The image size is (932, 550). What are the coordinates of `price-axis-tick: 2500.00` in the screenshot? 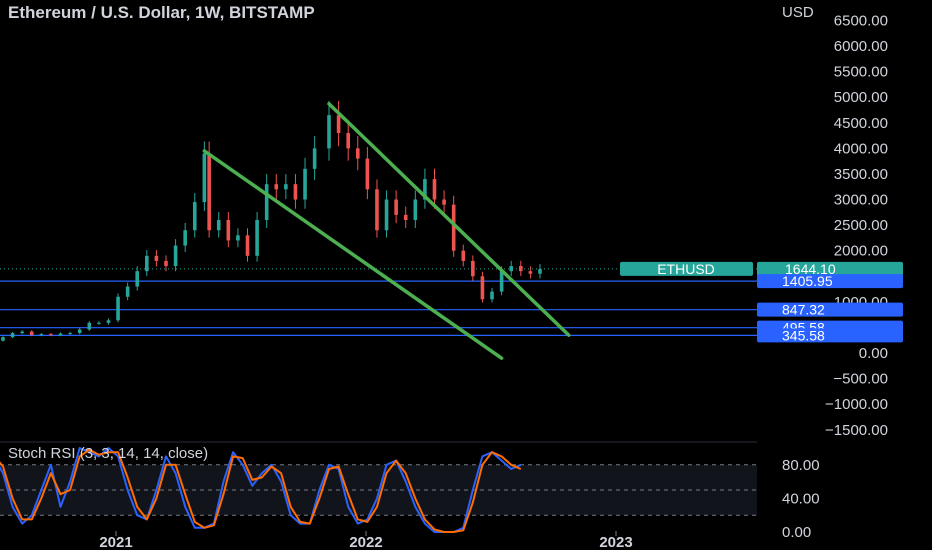 It's located at (861, 225).